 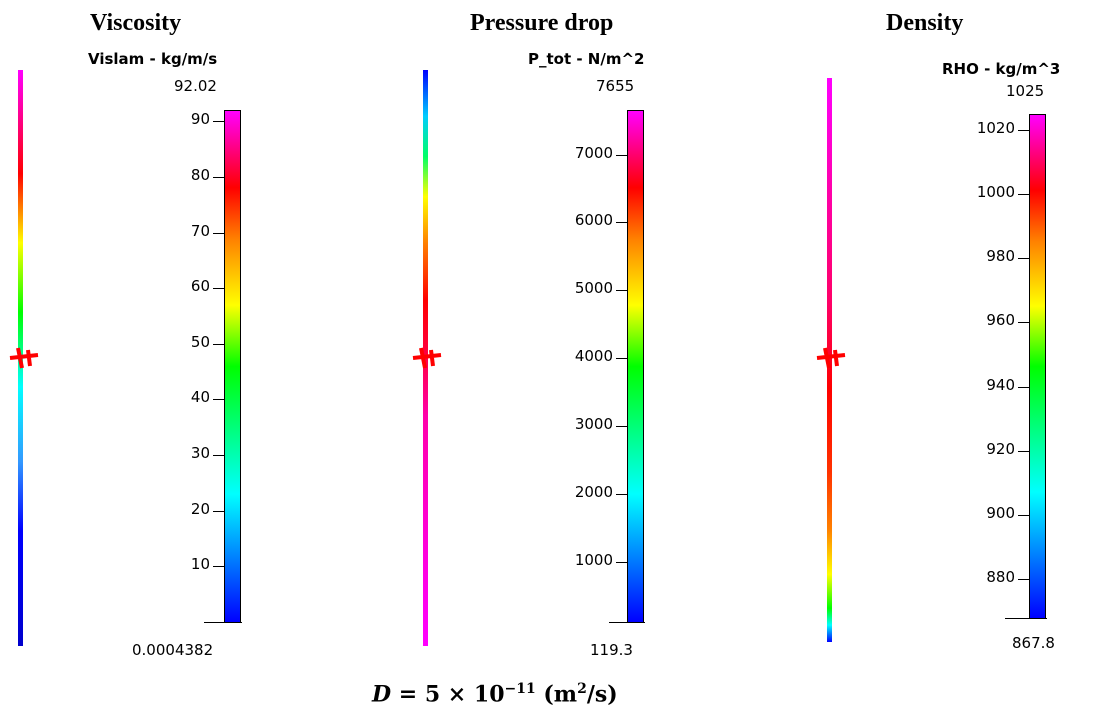 What do you see at coordinates (173, 650) in the screenshot?
I see `colorbar-min-label: 0.0004382` at bounding box center [173, 650].